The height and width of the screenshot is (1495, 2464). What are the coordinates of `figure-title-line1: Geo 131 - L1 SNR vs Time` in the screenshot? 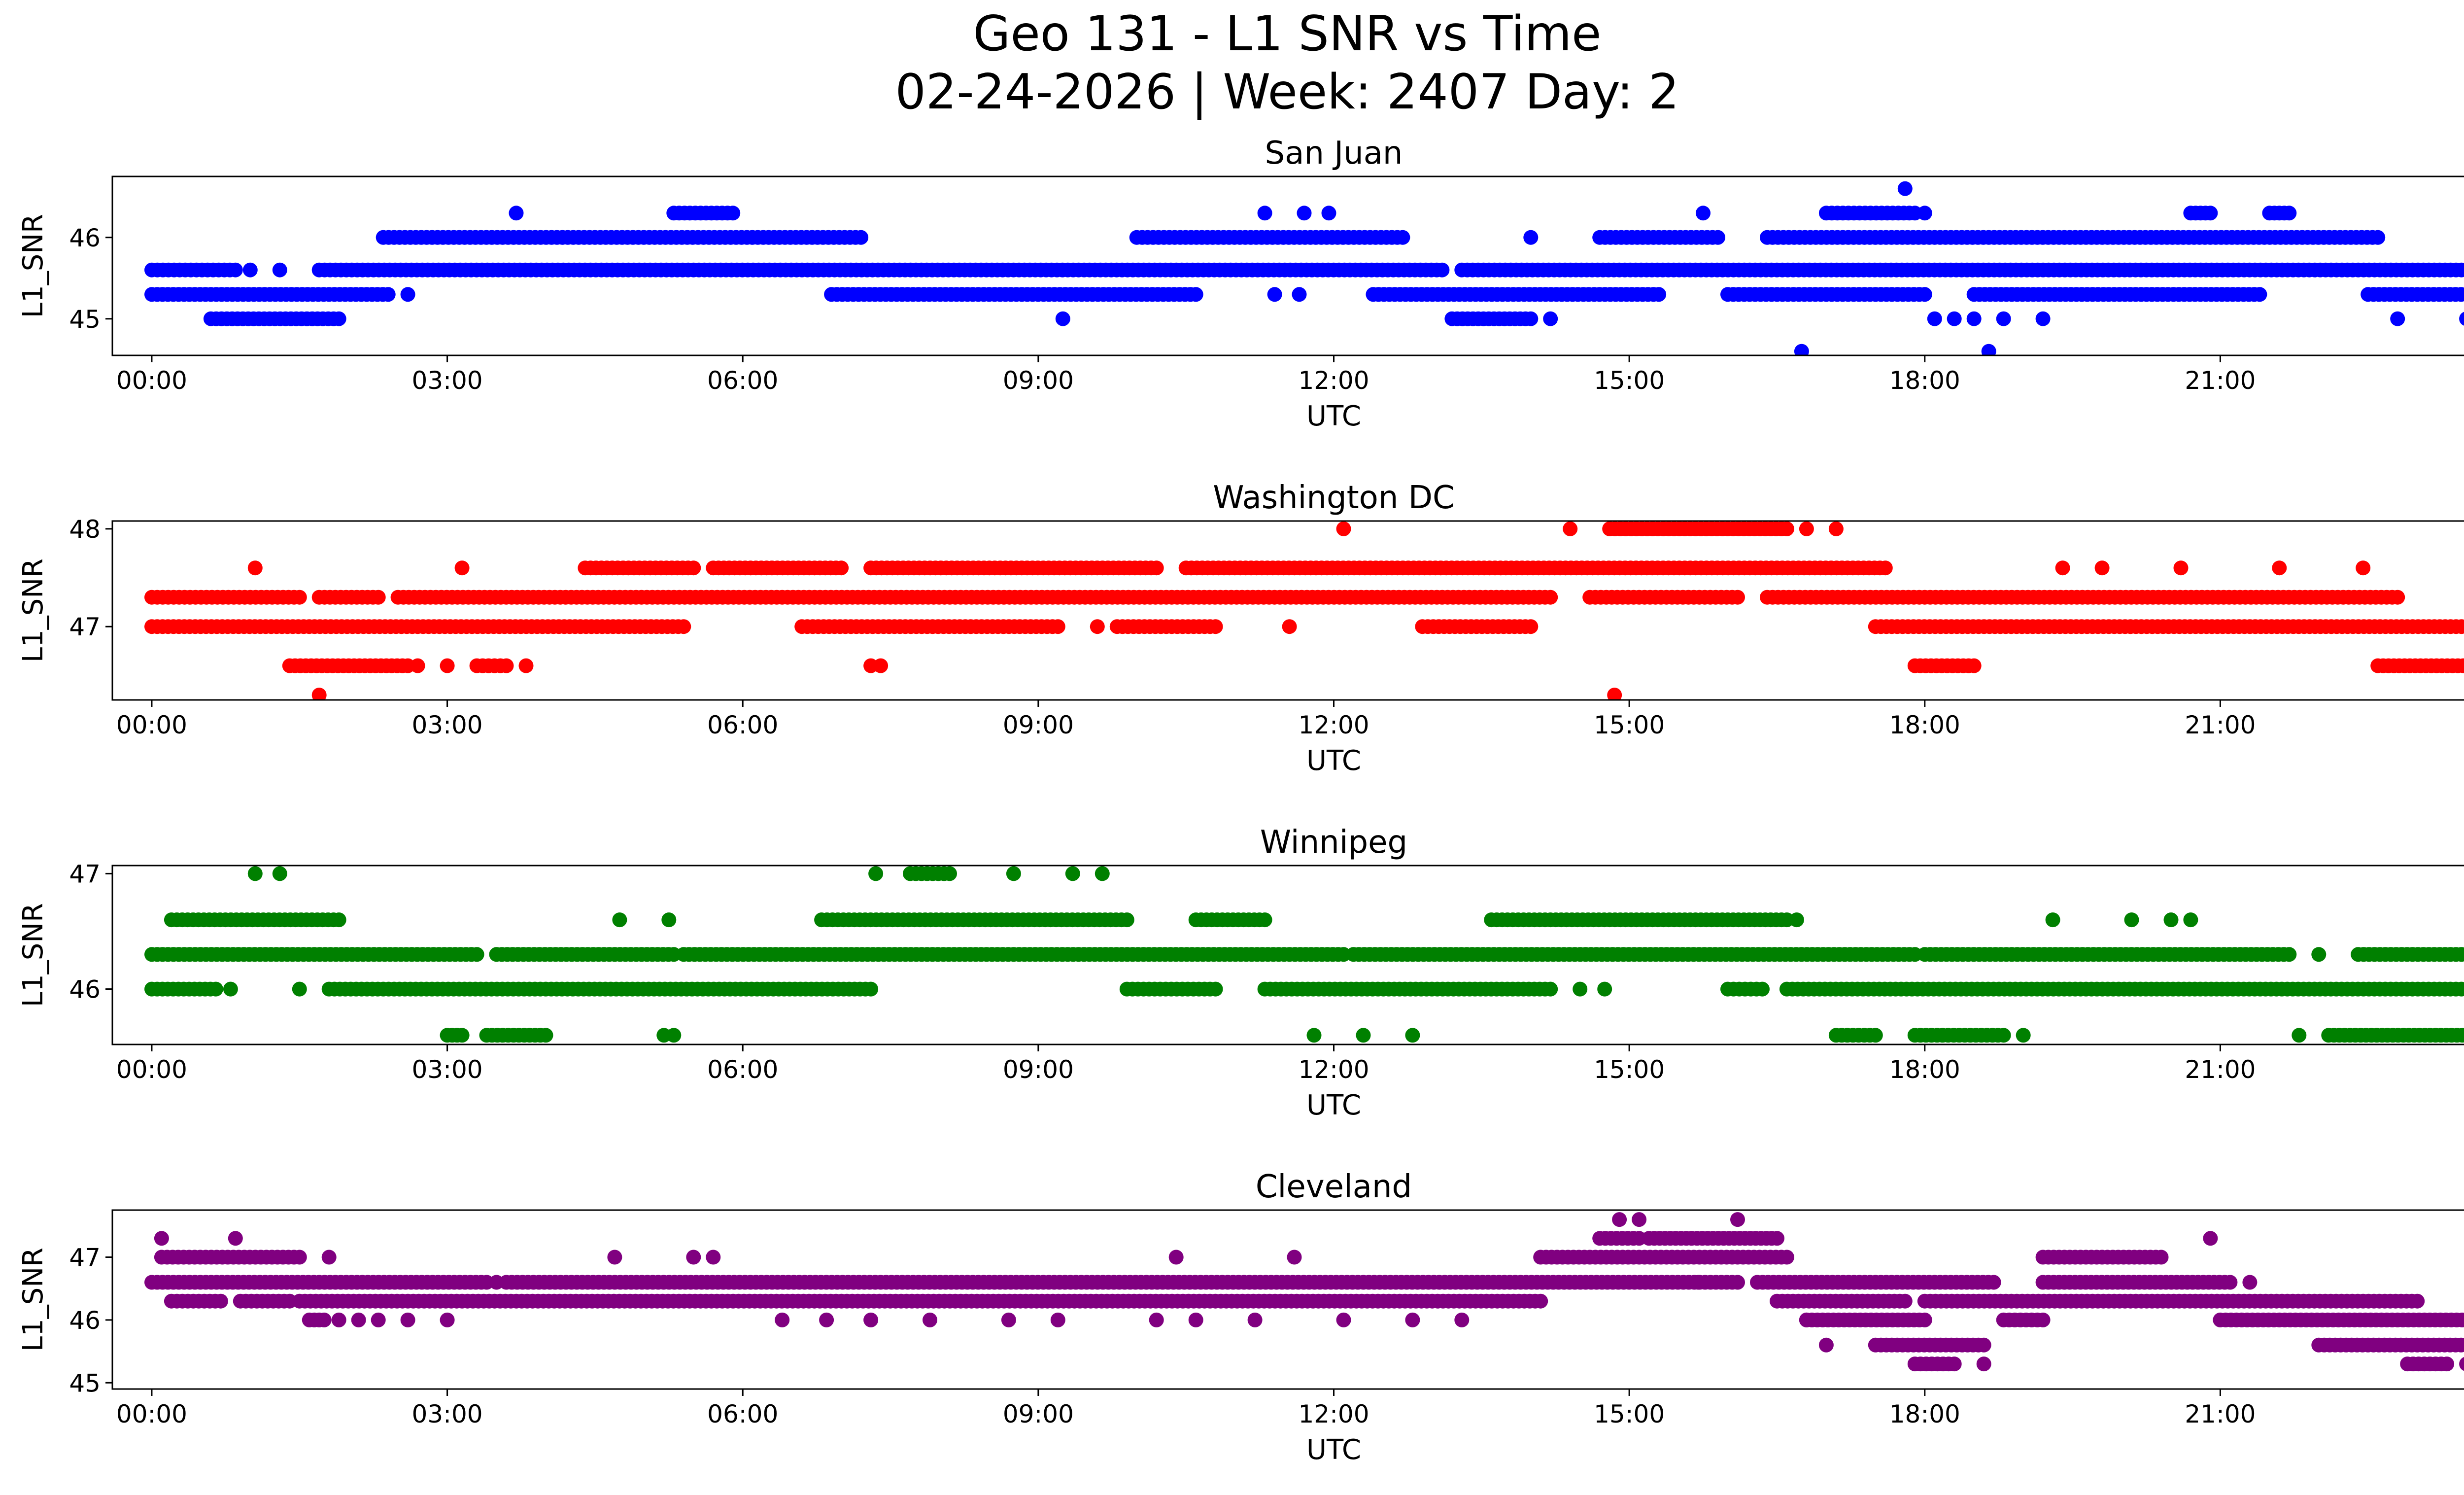 It's located at (1287, 34).